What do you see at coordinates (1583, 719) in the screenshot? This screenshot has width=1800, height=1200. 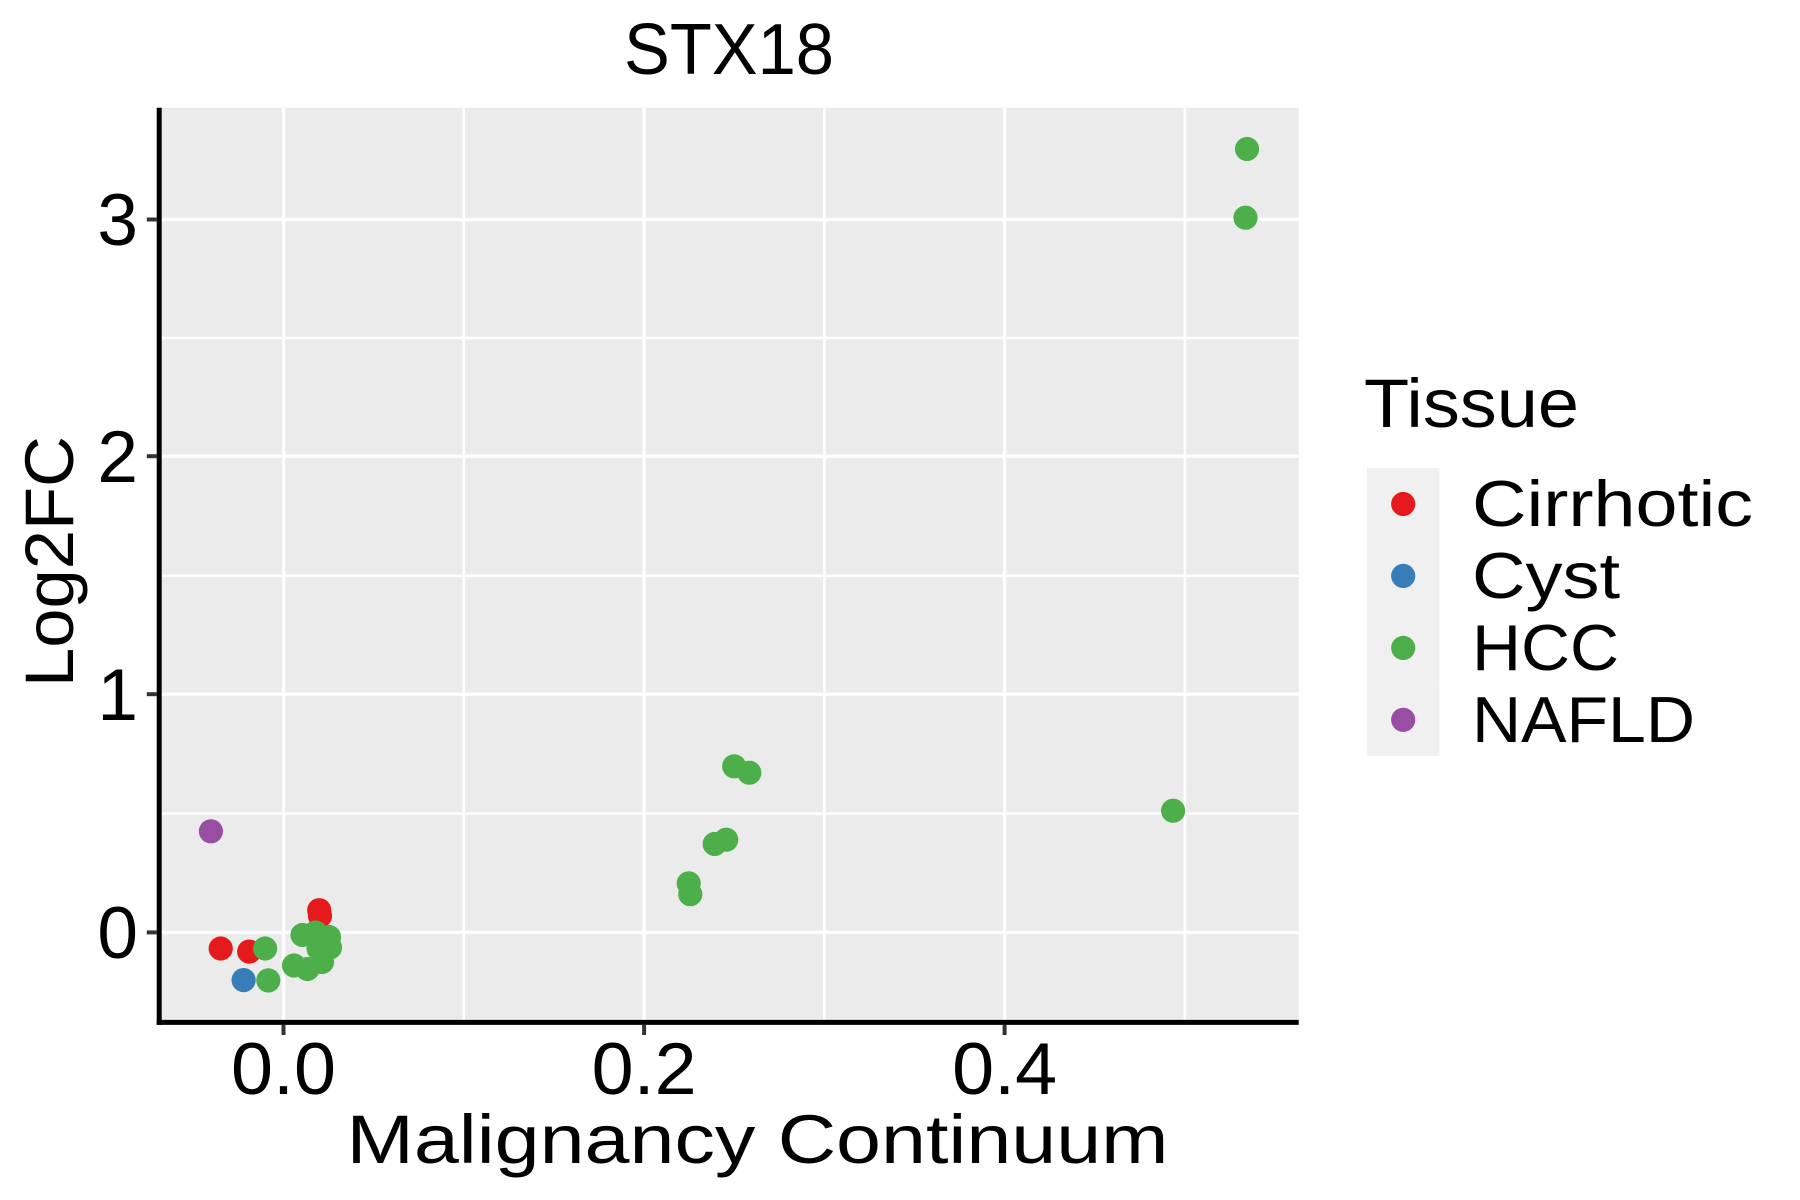 I see `svg-text: NAFLD` at bounding box center [1583, 719].